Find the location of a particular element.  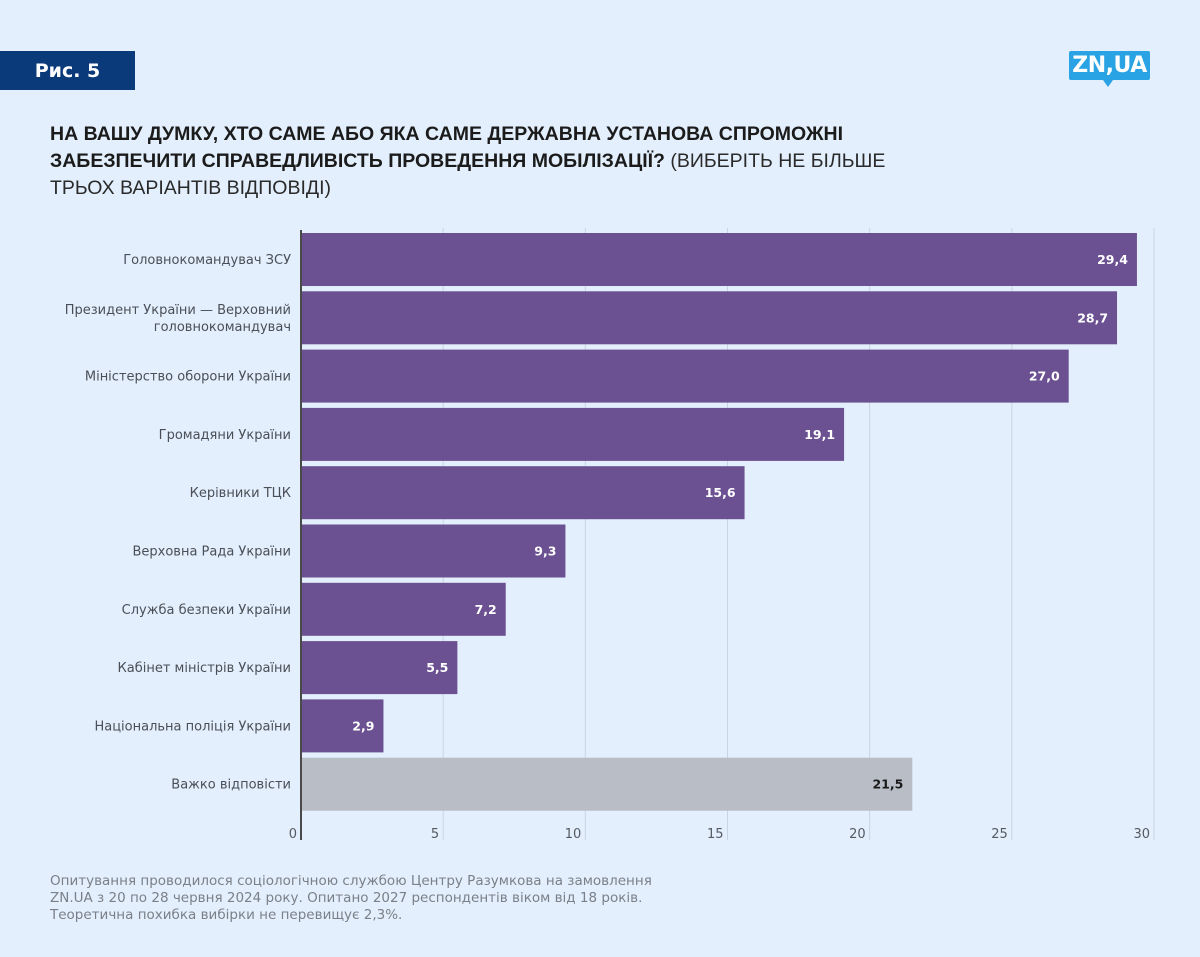

category-label: Міністерство оборони України is located at coordinates (188, 377).